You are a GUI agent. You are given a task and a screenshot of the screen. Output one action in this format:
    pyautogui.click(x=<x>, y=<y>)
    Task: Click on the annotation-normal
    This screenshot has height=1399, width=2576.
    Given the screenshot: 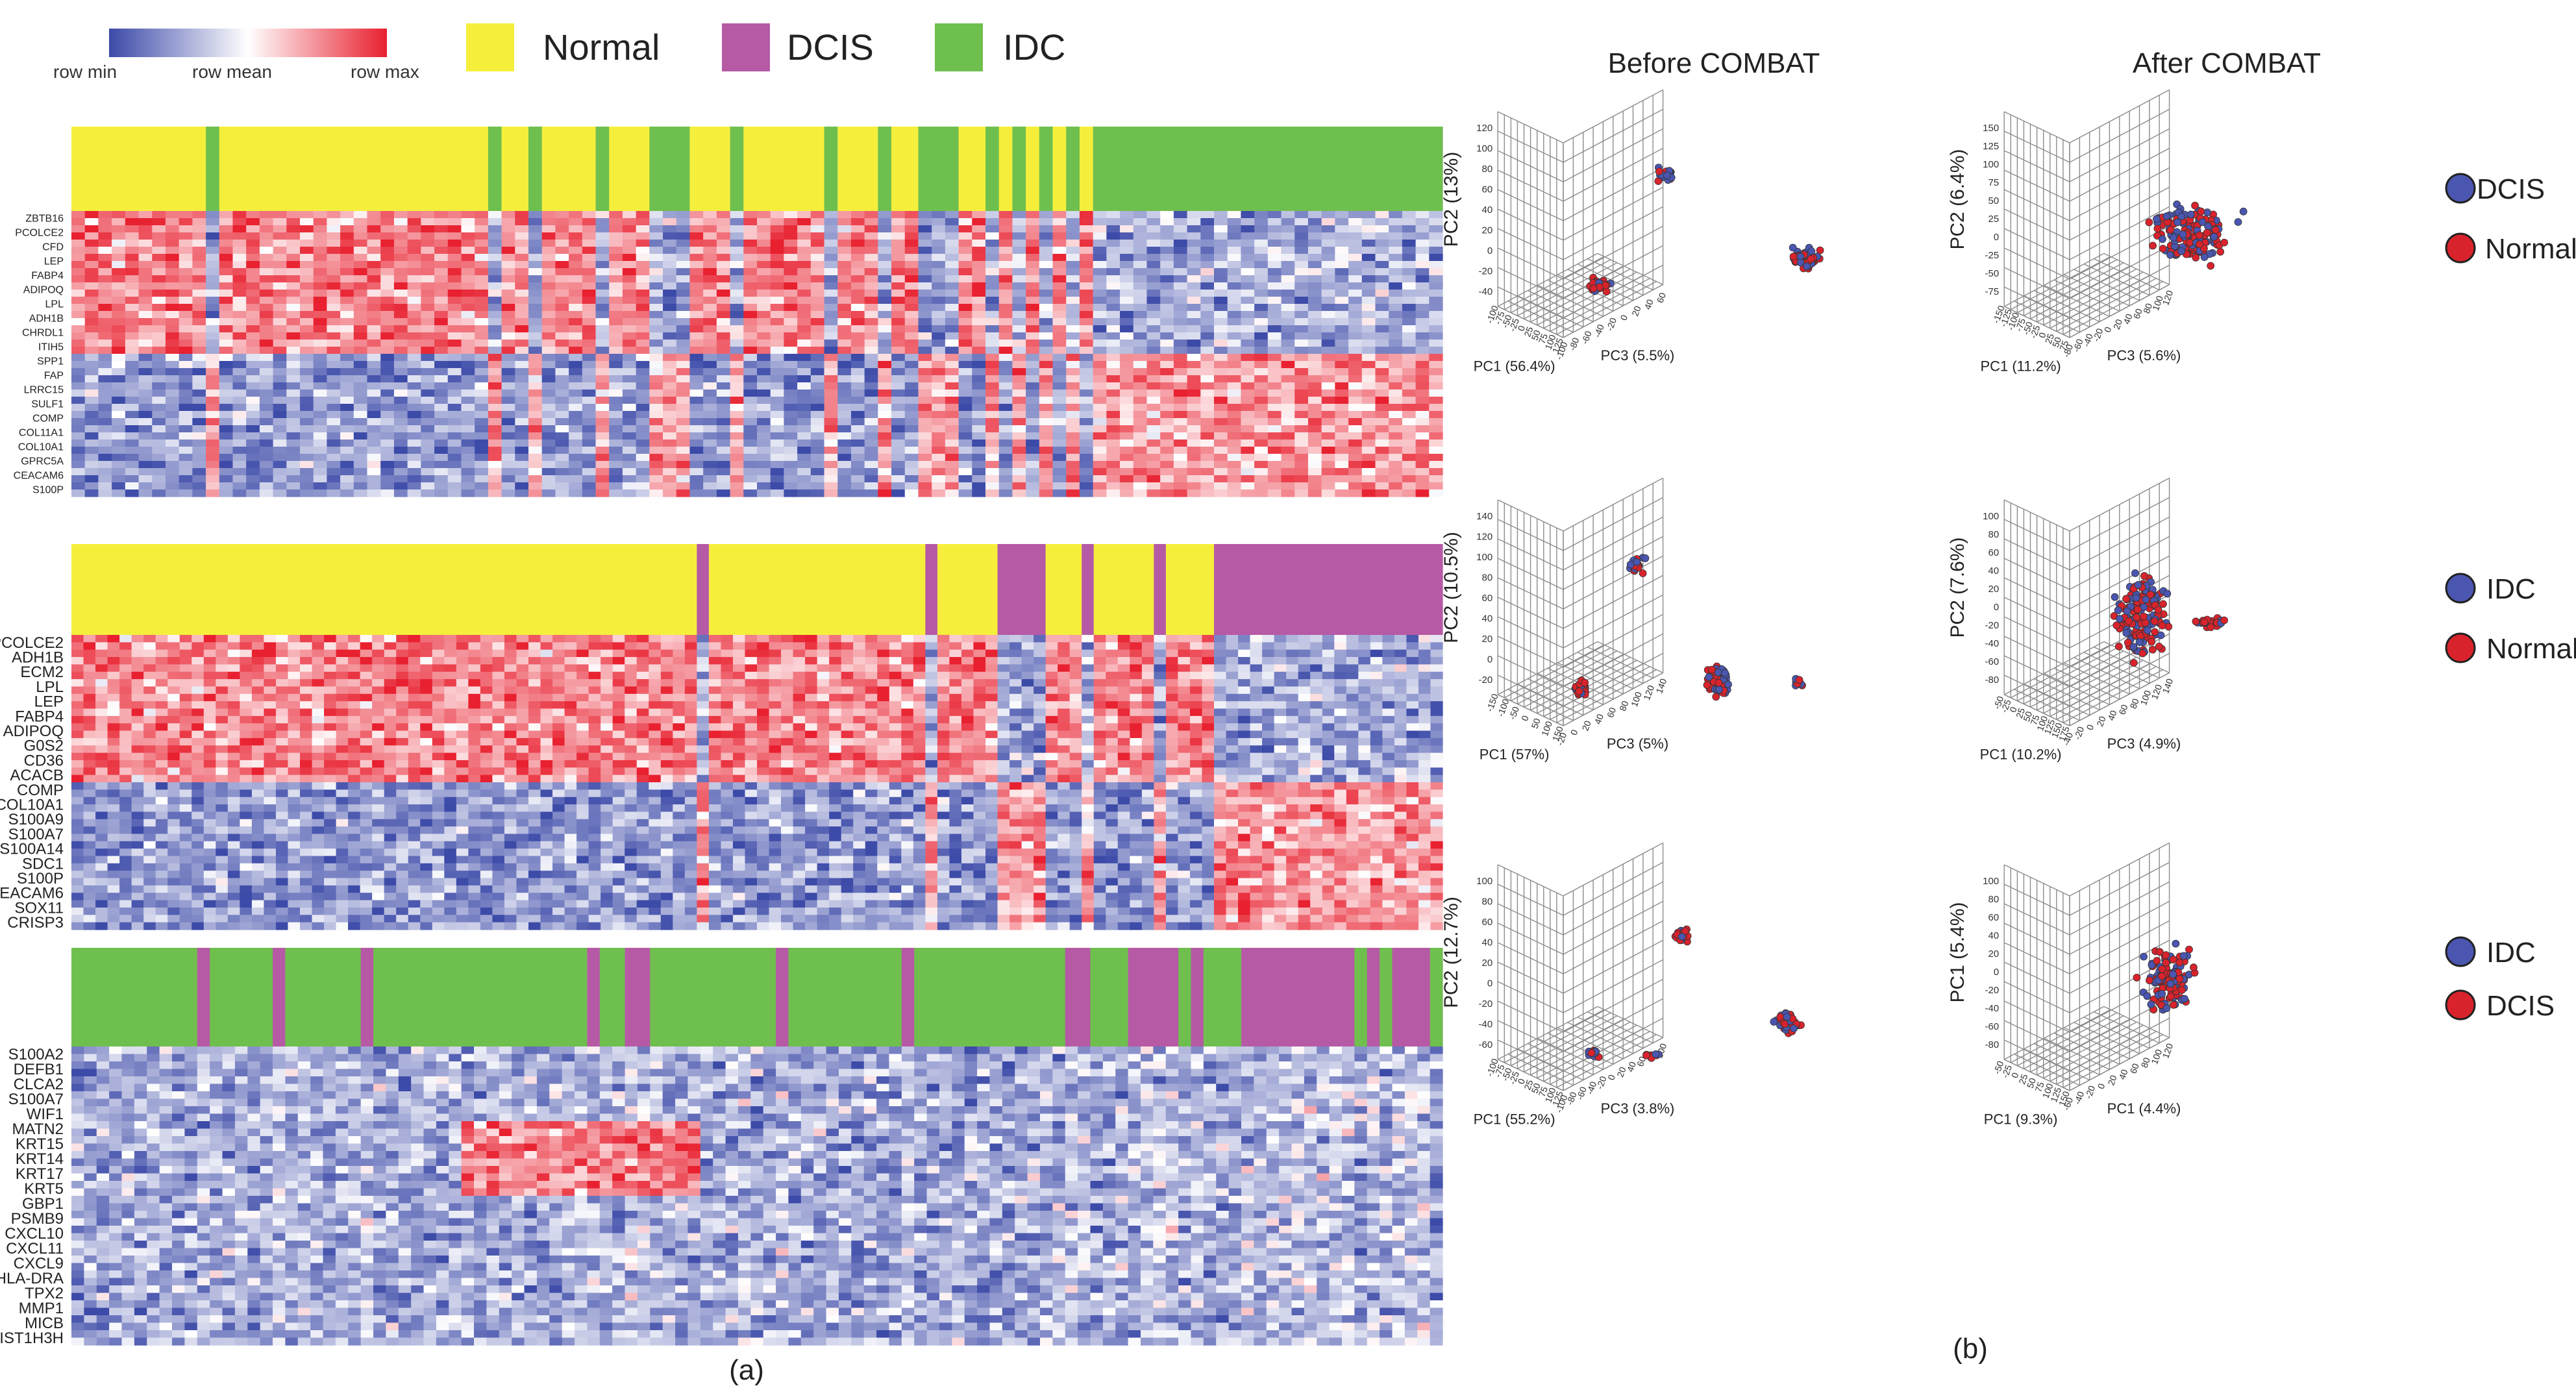 What is the action you would take?
    pyautogui.click(x=857, y=169)
    